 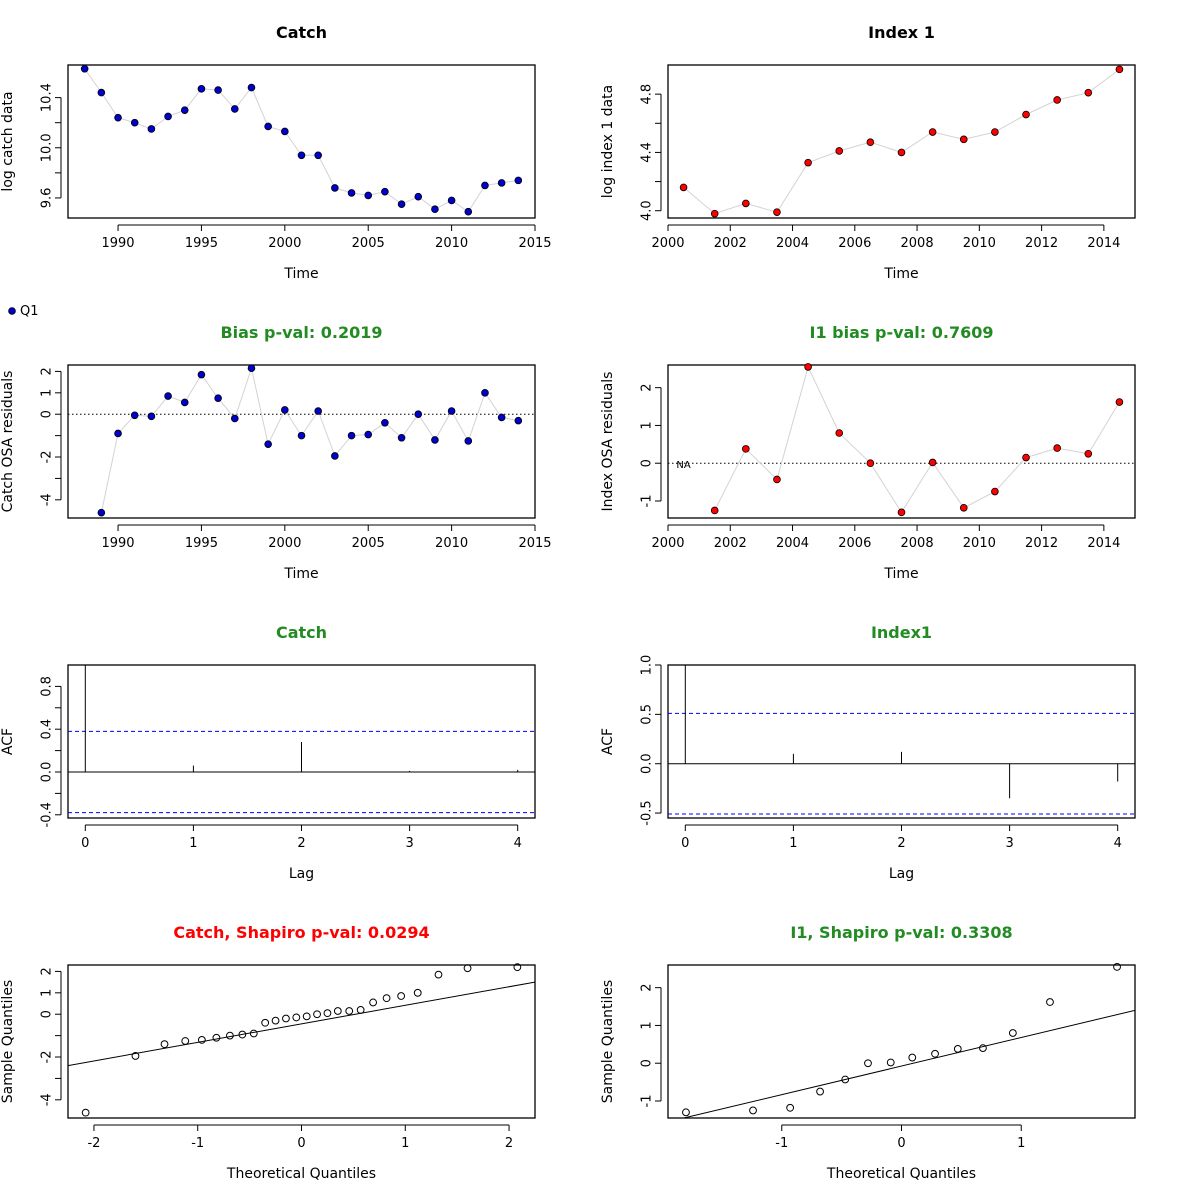 What do you see at coordinates (8, 1041) in the screenshot?
I see `y-axis-label: Sample Quantiles` at bounding box center [8, 1041].